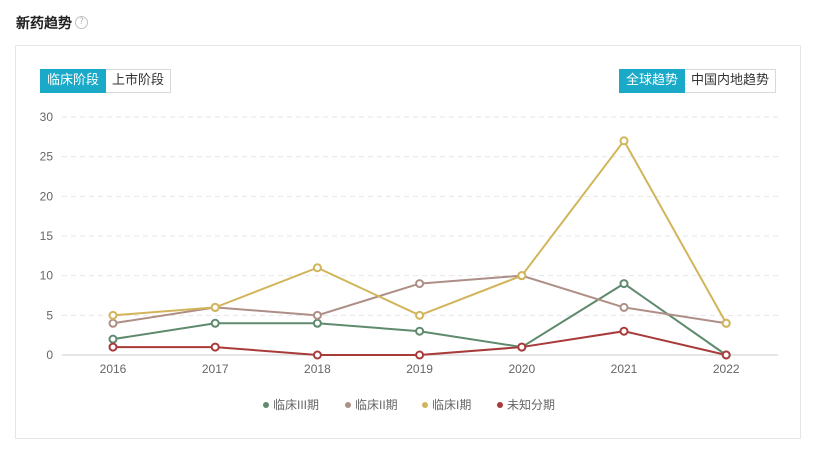 The width and height of the screenshot is (819, 457). Describe the element at coordinates (113, 369) in the screenshot. I see `x-tick-label: 2016` at that location.